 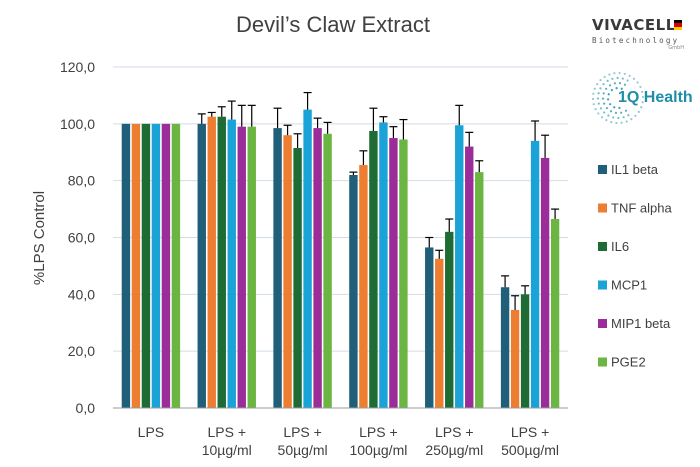 What do you see at coordinates (641, 323) in the screenshot?
I see `legend-label: MIP1 beta` at bounding box center [641, 323].